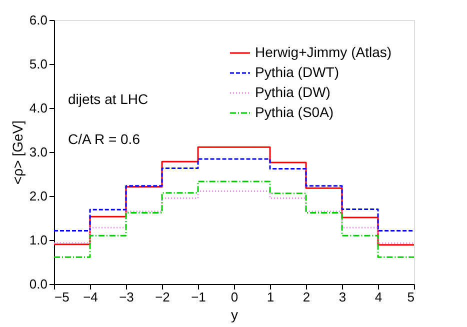 This screenshot has height=327, width=467. What do you see at coordinates (162, 297) in the screenshot?
I see `x-tick-label: −2` at bounding box center [162, 297].